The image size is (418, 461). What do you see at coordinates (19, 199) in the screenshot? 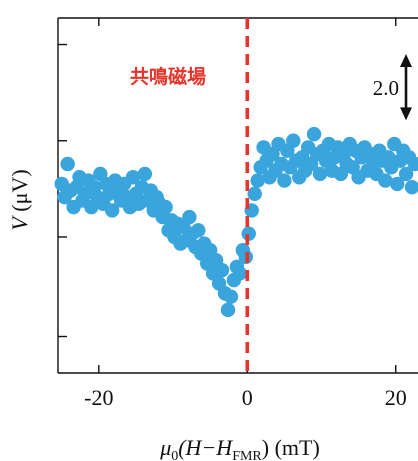
I see `y-axis-title: V (μV)` at bounding box center [19, 199].